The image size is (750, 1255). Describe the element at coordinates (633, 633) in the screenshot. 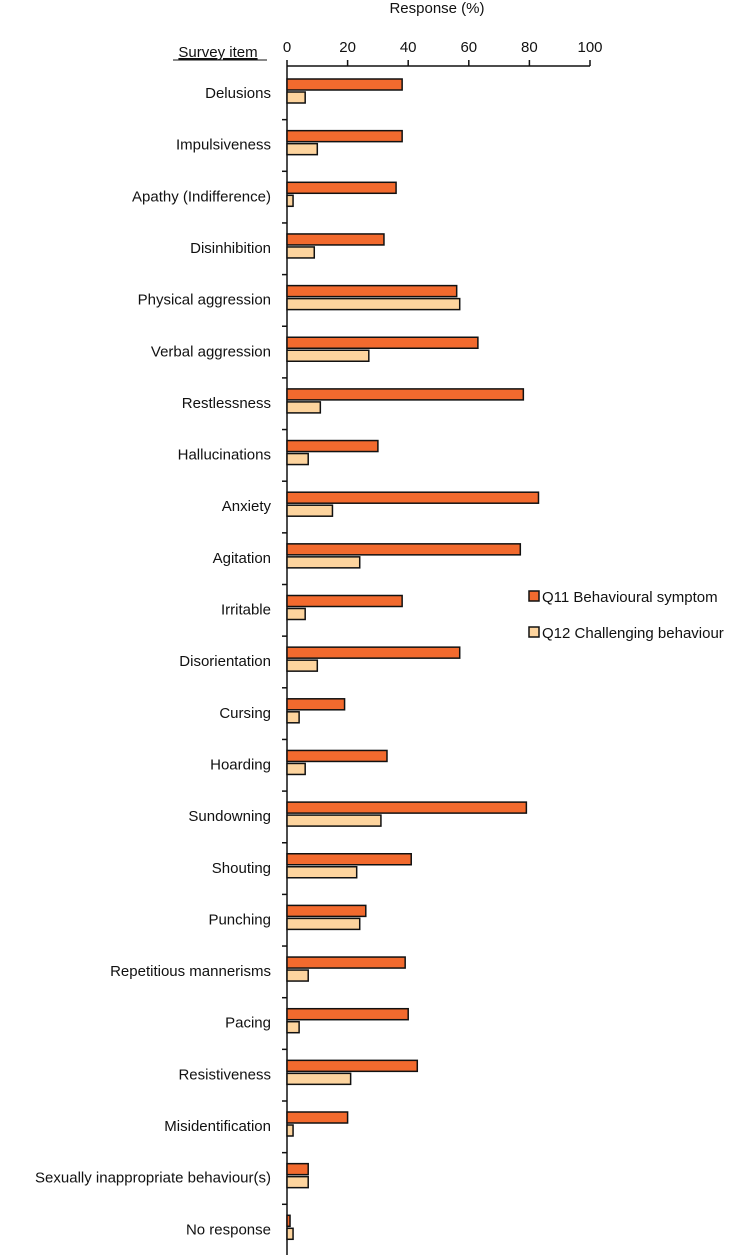

I see `legend-label-2: Q12 Challenging behaviour` at that location.